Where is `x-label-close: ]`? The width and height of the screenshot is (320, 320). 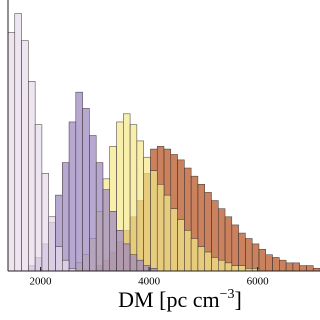 x-label-close: ] is located at coordinates (238, 299).